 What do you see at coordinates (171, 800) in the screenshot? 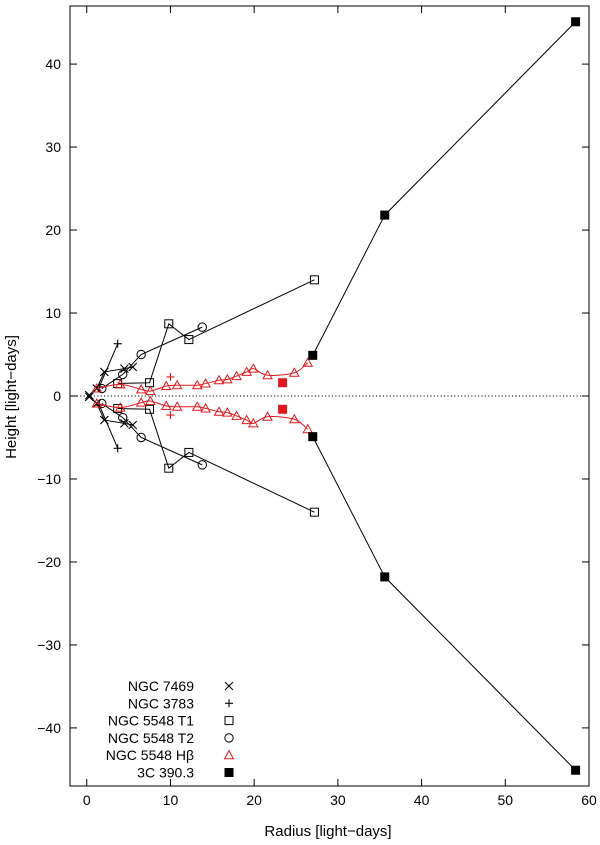
I see `x-tick-label: 10` at bounding box center [171, 800].